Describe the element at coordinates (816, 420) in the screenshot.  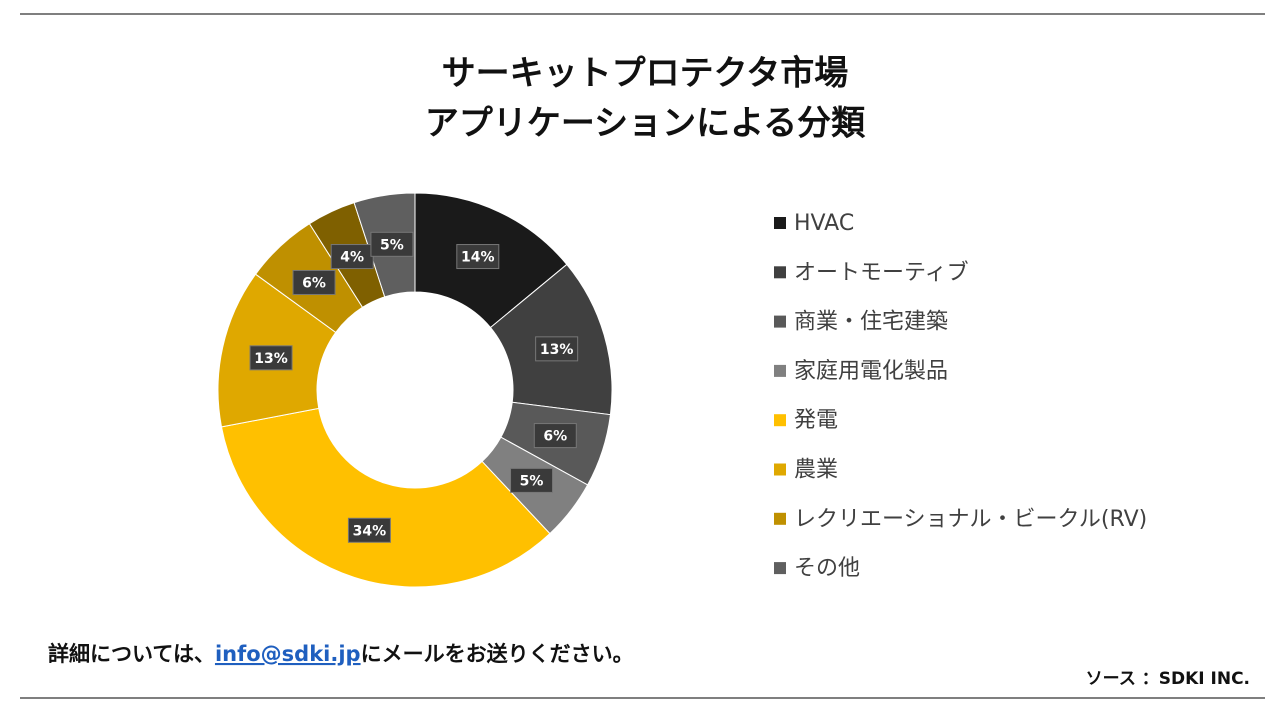
I see `legend-label: 発電` at that location.